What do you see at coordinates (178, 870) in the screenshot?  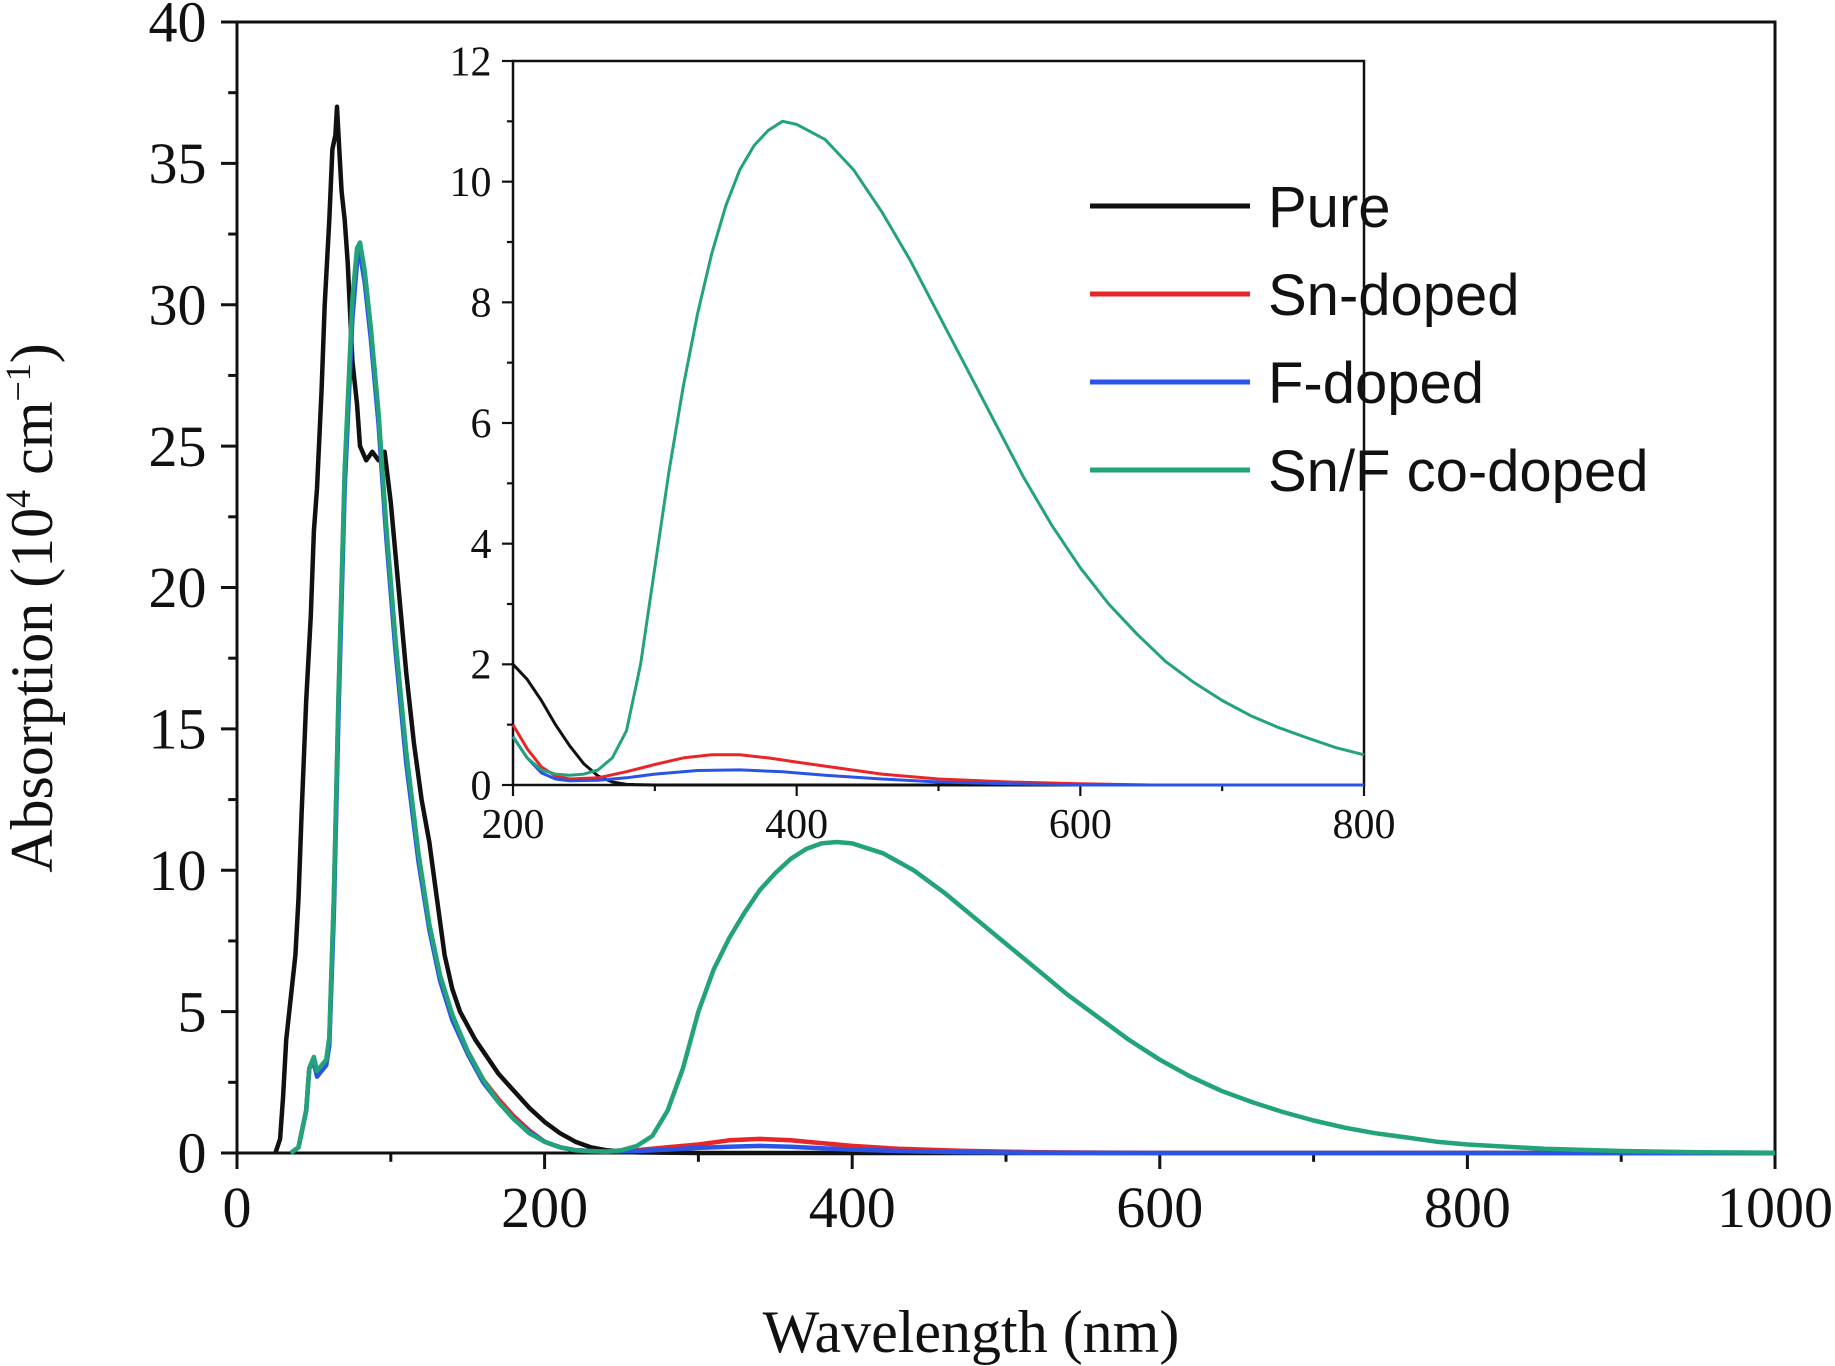 I see `main-y-tick-label: 10` at bounding box center [178, 870].